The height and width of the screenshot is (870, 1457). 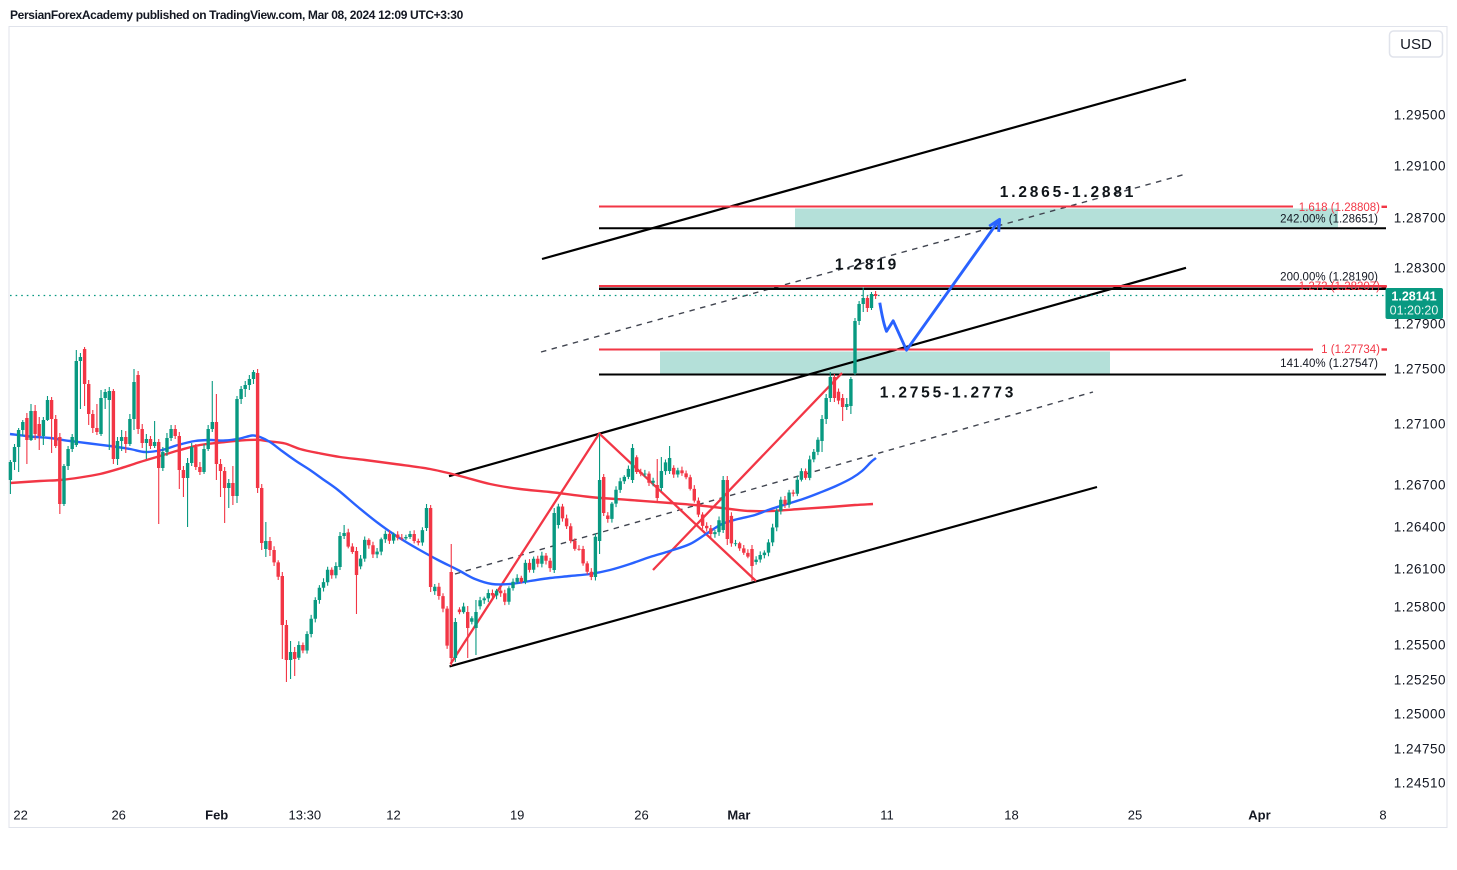 What do you see at coordinates (1382, 815) in the screenshot?
I see `svg-text: 8` at bounding box center [1382, 815].